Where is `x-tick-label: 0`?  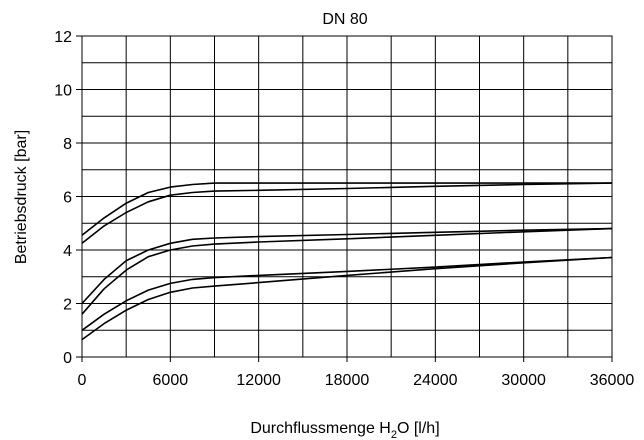
x-tick-label: 0 is located at coordinates (82, 380).